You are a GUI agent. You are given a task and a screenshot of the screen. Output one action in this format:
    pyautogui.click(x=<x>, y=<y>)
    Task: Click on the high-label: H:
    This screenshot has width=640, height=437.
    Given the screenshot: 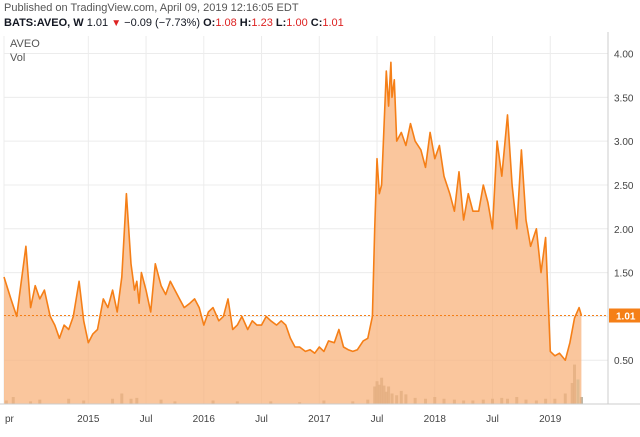 What is the action you would take?
    pyautogui.click(x=245, y=23)
    